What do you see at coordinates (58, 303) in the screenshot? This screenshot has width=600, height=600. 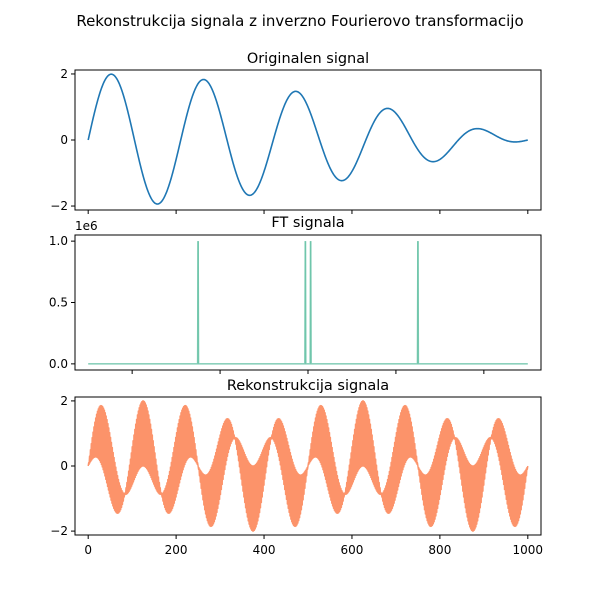 I see `y-tick-label: 0.5` at bounding box center [58, 303].